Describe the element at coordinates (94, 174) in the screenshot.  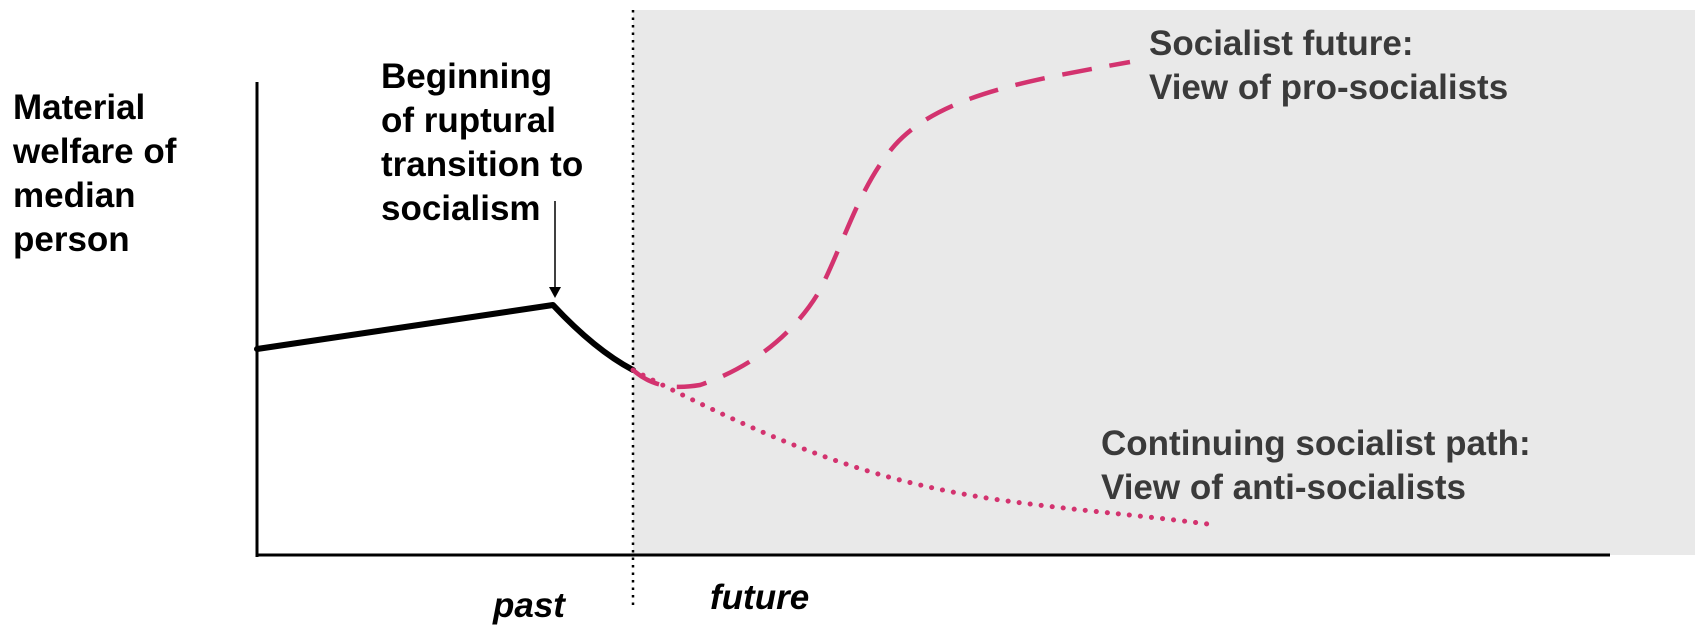
I see `y-axis-label: Material welfare of median person` at that location.